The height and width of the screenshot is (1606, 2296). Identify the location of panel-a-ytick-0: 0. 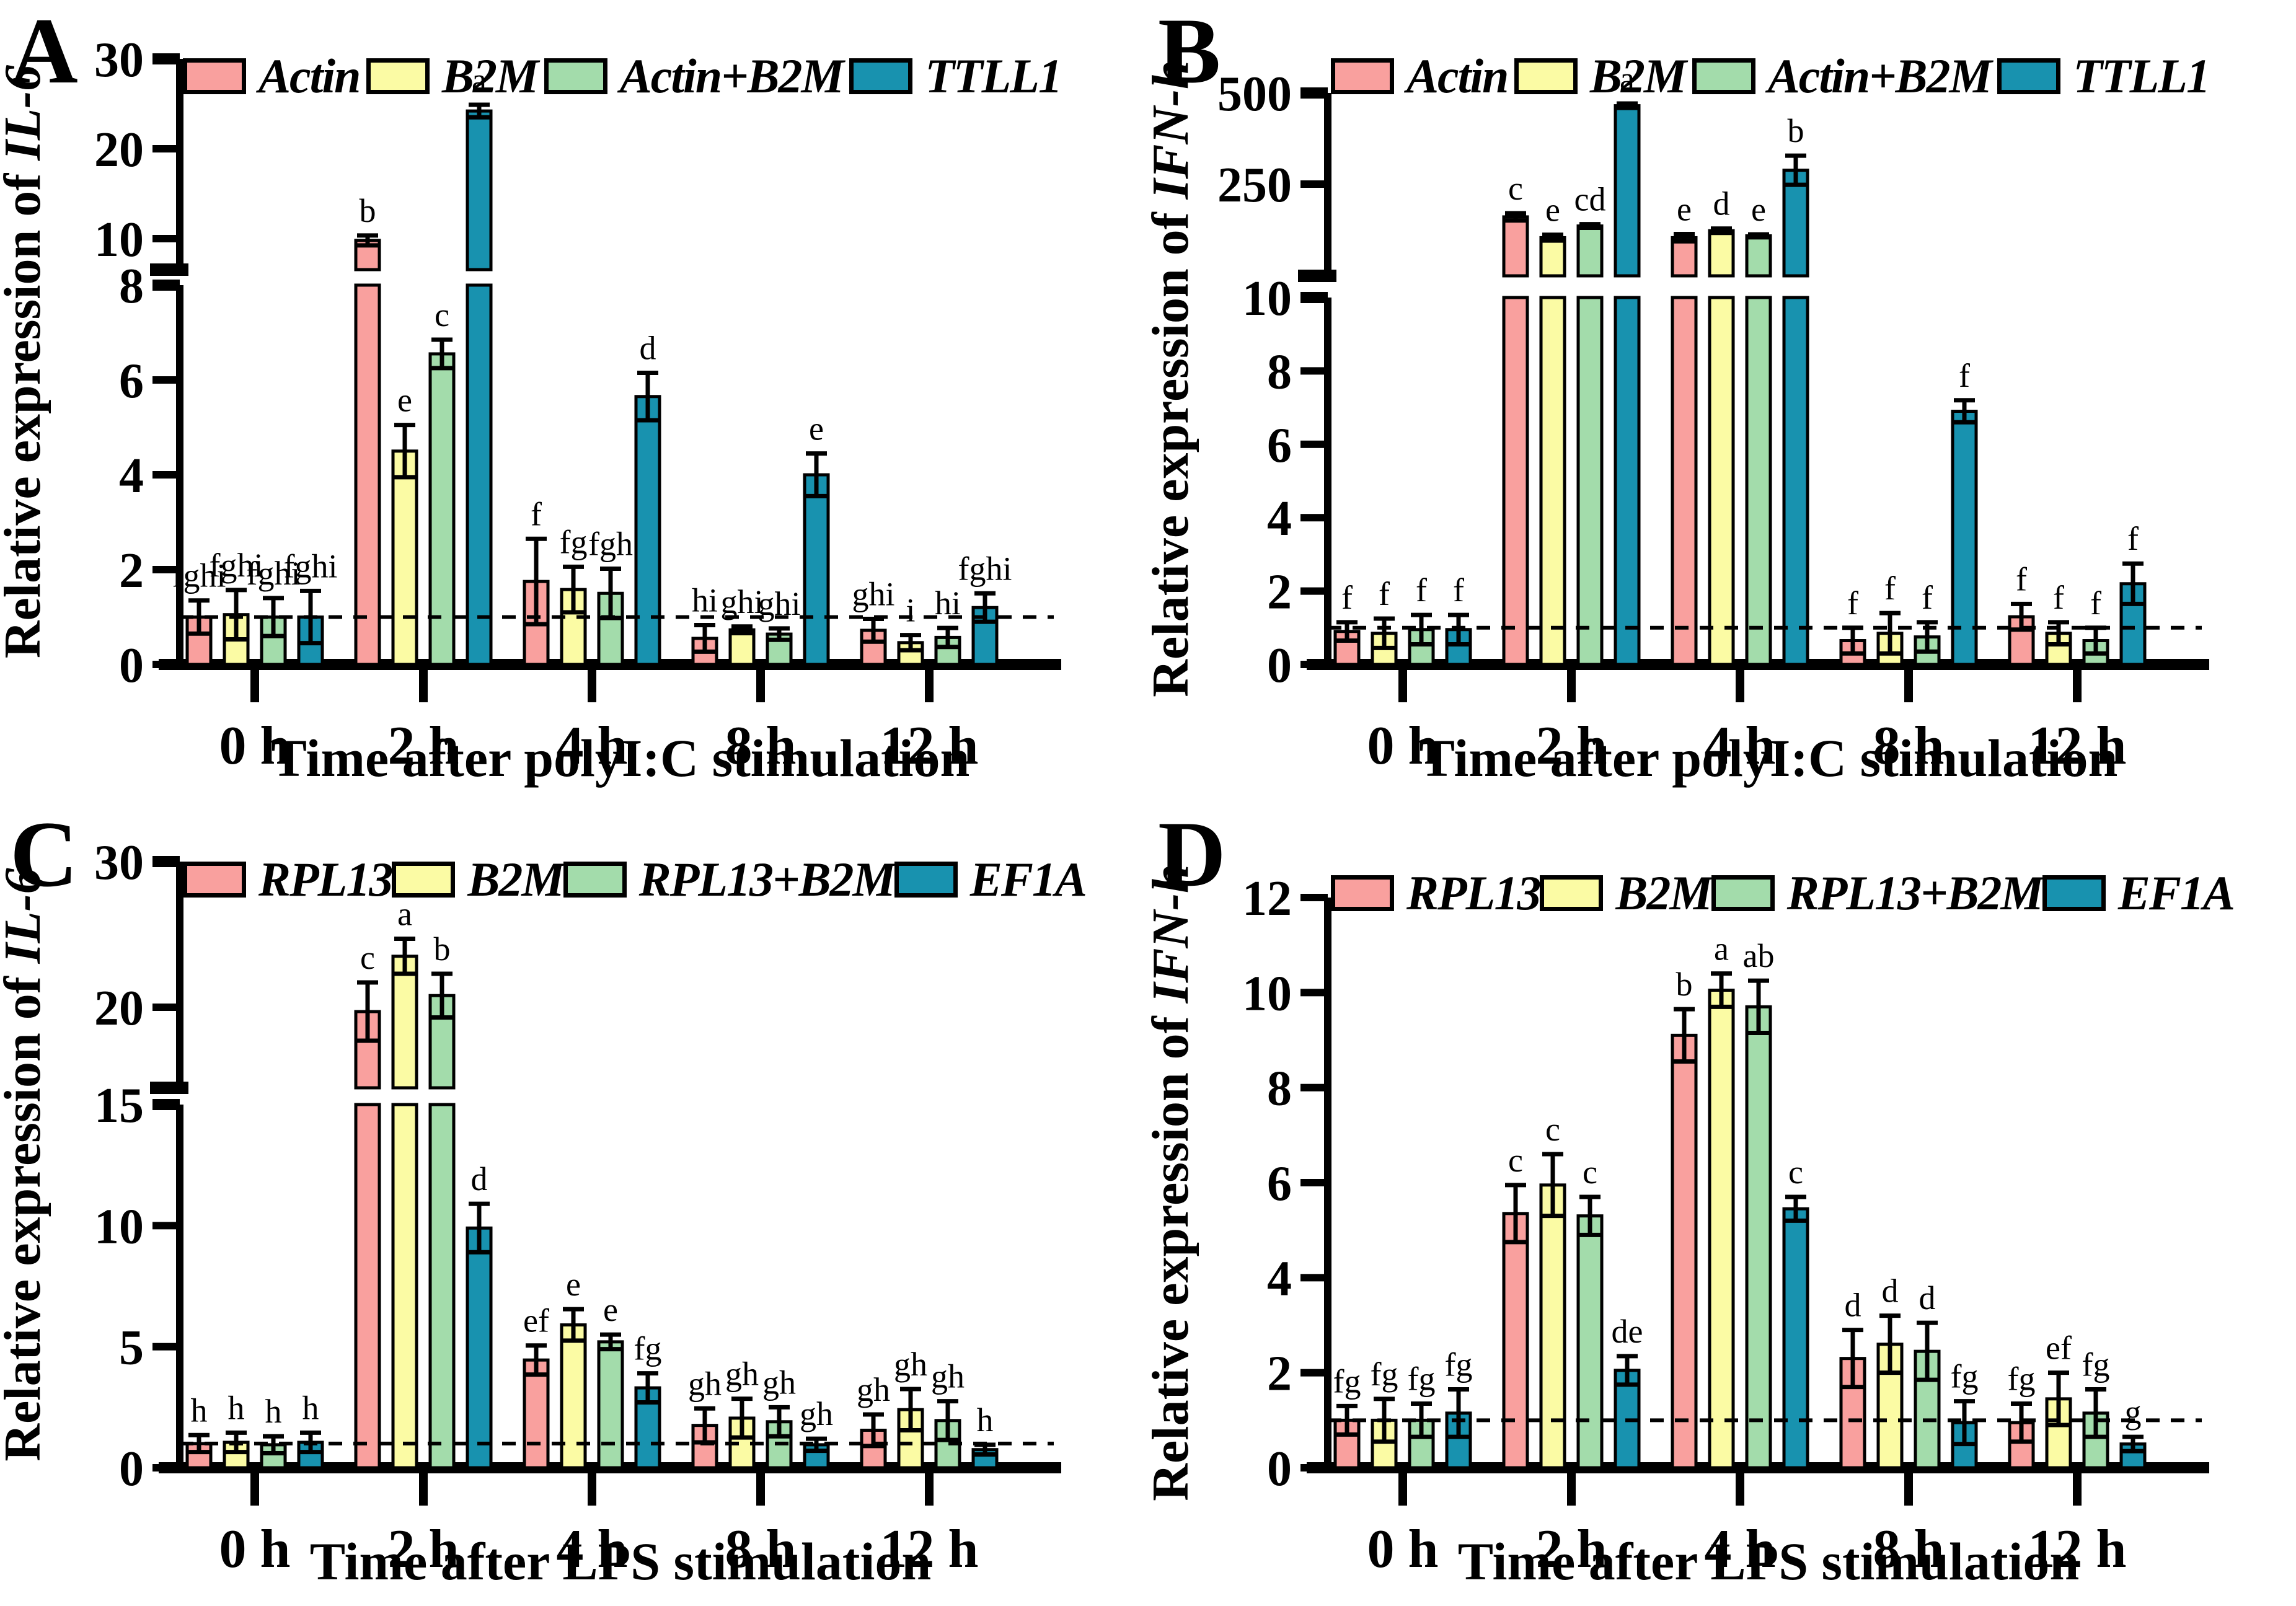
(131, 666).